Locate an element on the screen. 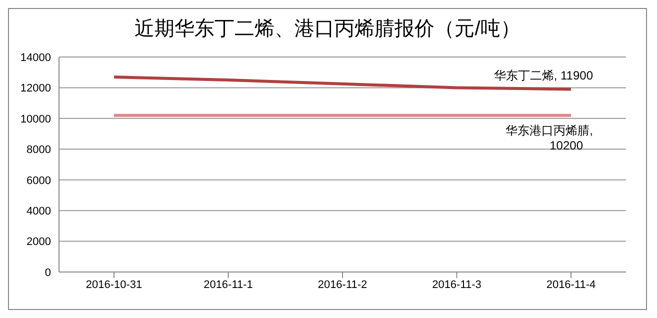 The width and height of the screenshot is (657, 318). x-tick-label: 2016-10-31 is located at coordinates (114, 284).